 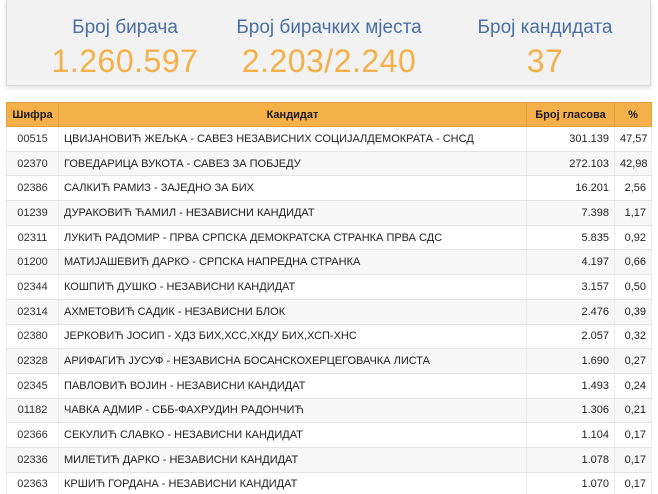 I want to click on cell-code: 02311, so click(x=32, y=238).